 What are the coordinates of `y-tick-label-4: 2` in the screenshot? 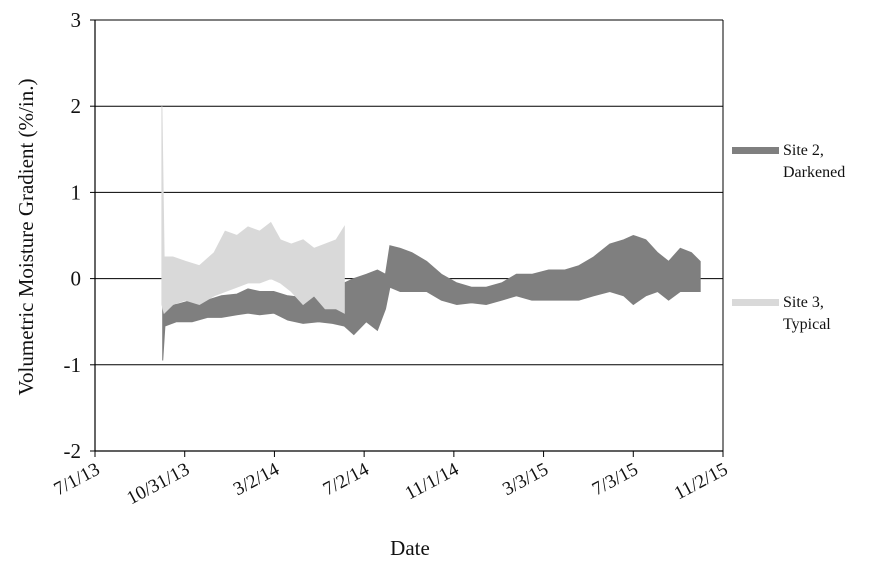 It's located at (76, 106).